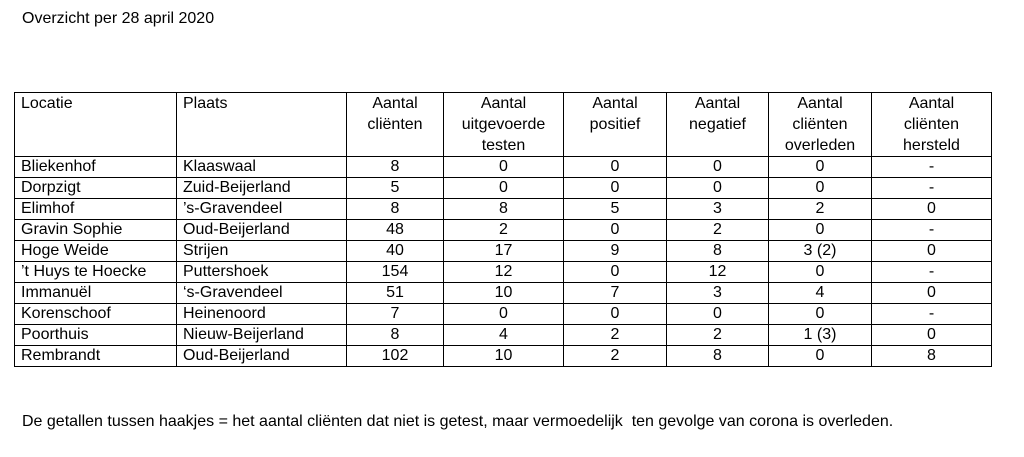  What do you see at coordinates (95, 230) in the screenshot?
I see `table-cell: Gravin Sophie` at bounding box center [95, 230].